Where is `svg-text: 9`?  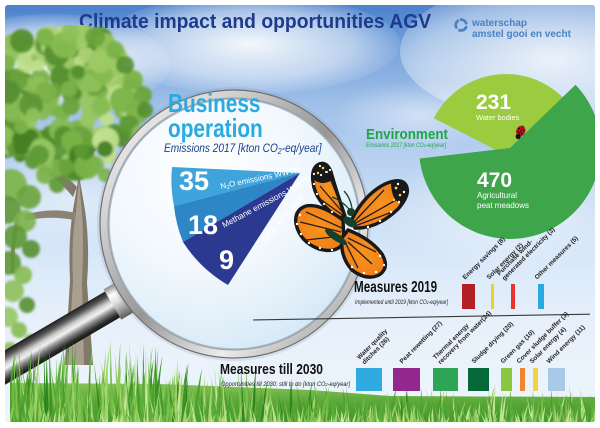 svg-text: 9 is located at coordinates (226, 260).